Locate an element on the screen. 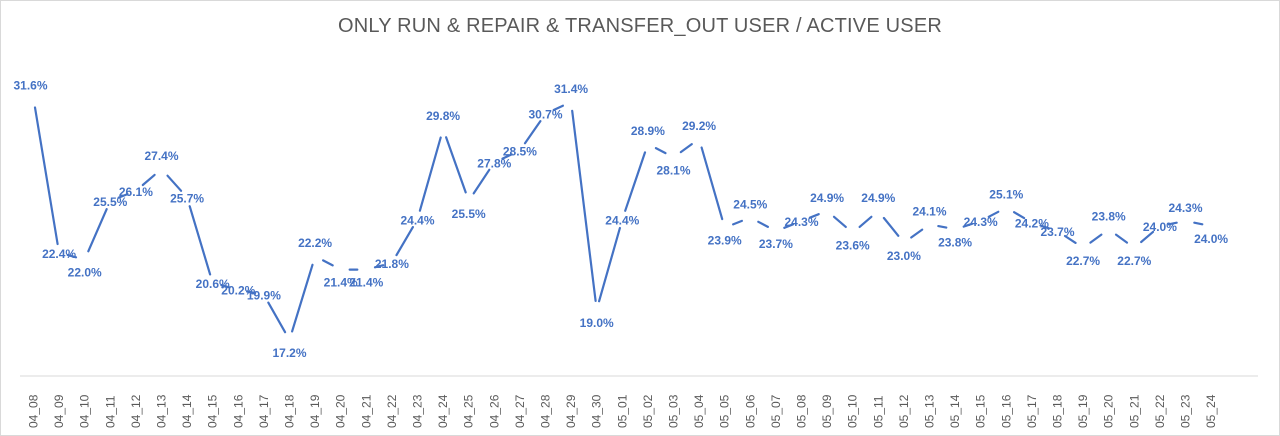 The height and width of the screenshot is (436, 1280). x-tick-label: 05_18 is located at coordinates (1058, 411).